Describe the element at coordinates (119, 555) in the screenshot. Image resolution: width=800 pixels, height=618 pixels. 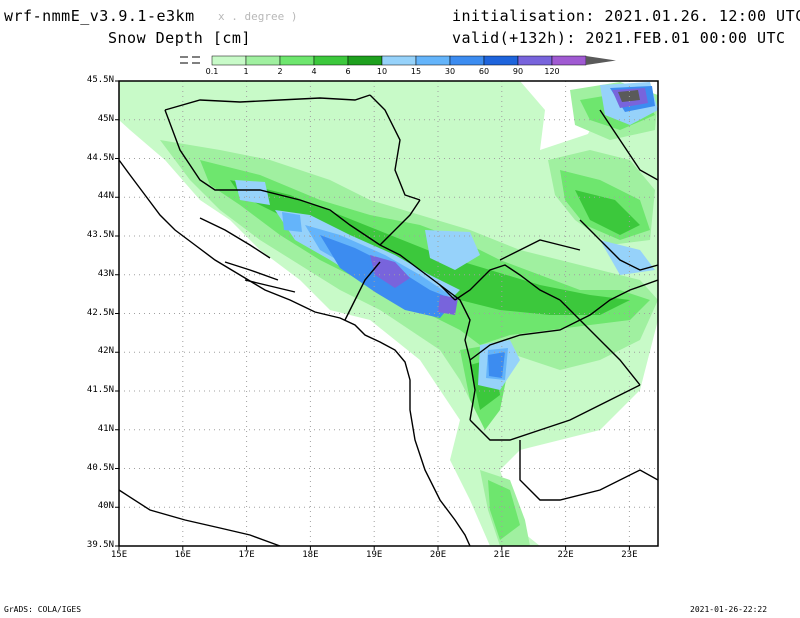
I see `lon-label: 15E` at that location.